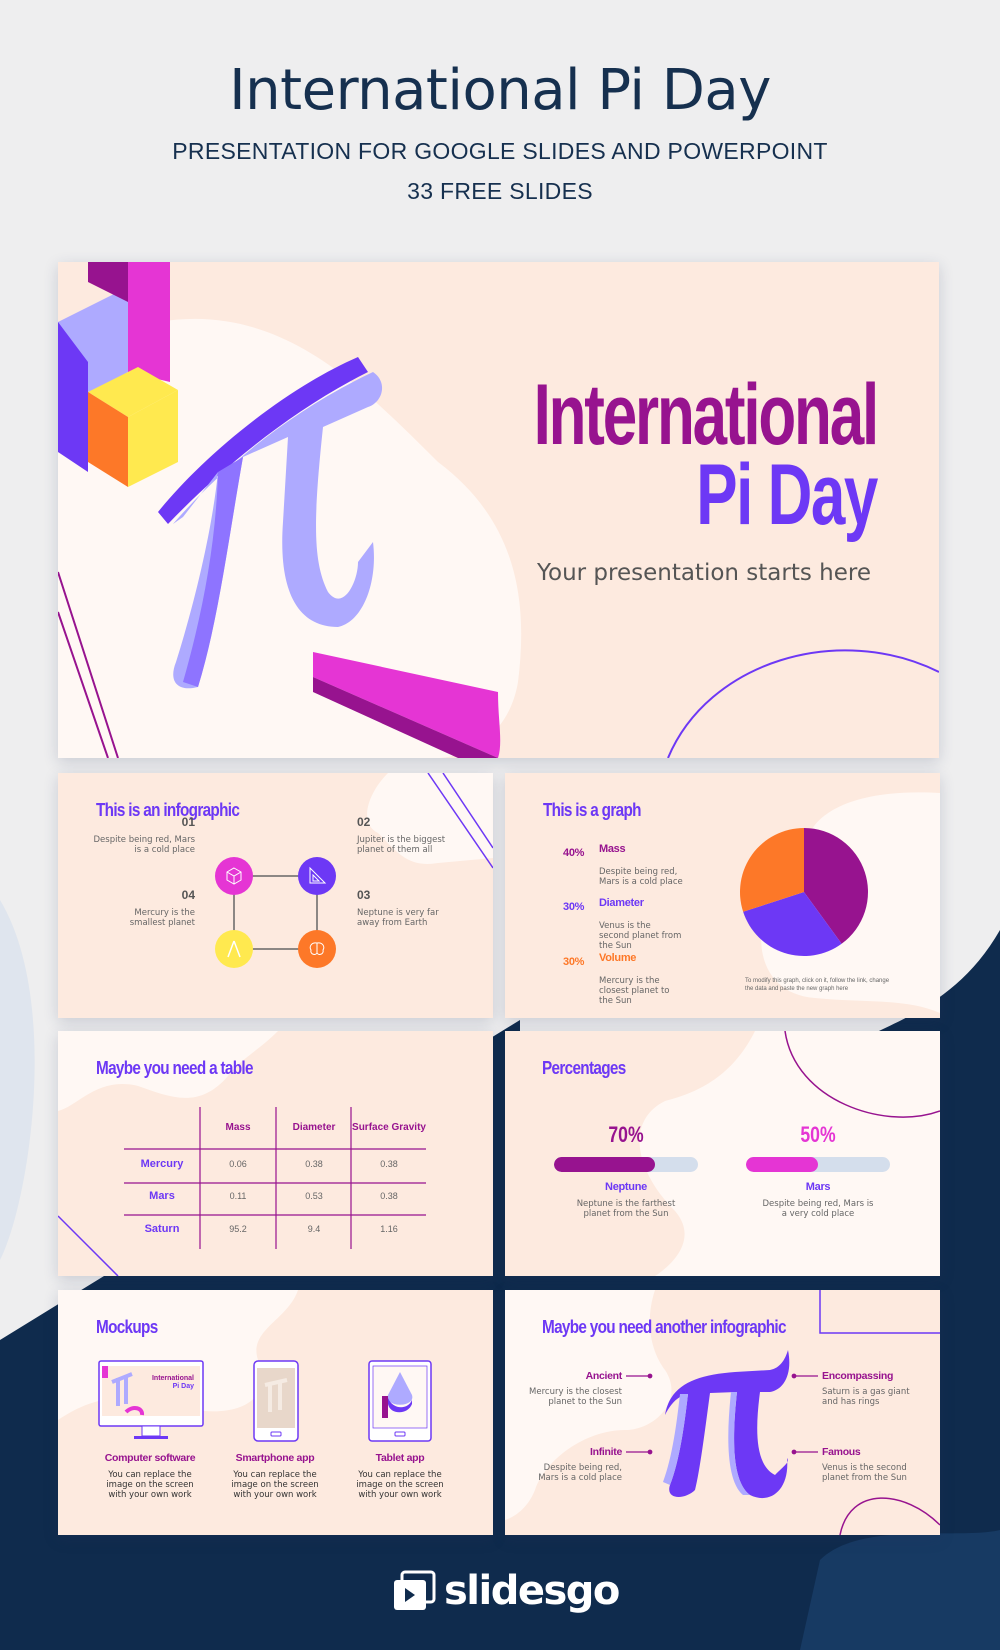 The image size is (1000, 1650). Describe the element at coordinates (238, 1164) in the screenshot. I see `table-cell: 0.06` at that location.